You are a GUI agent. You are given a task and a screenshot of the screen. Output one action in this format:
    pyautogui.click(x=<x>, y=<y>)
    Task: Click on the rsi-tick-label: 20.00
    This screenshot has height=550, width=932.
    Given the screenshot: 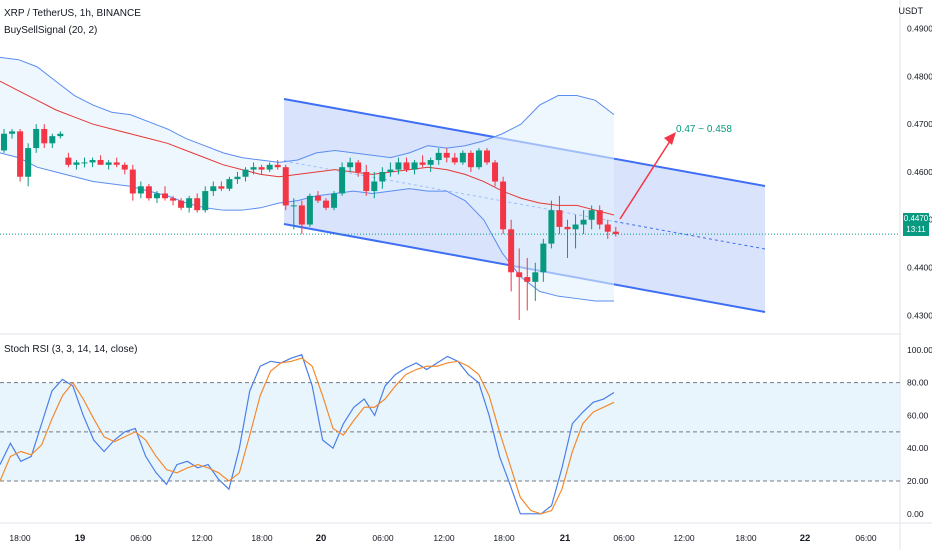 What is the action you would take?
    pyautogui.click(x=918, y=481)
    